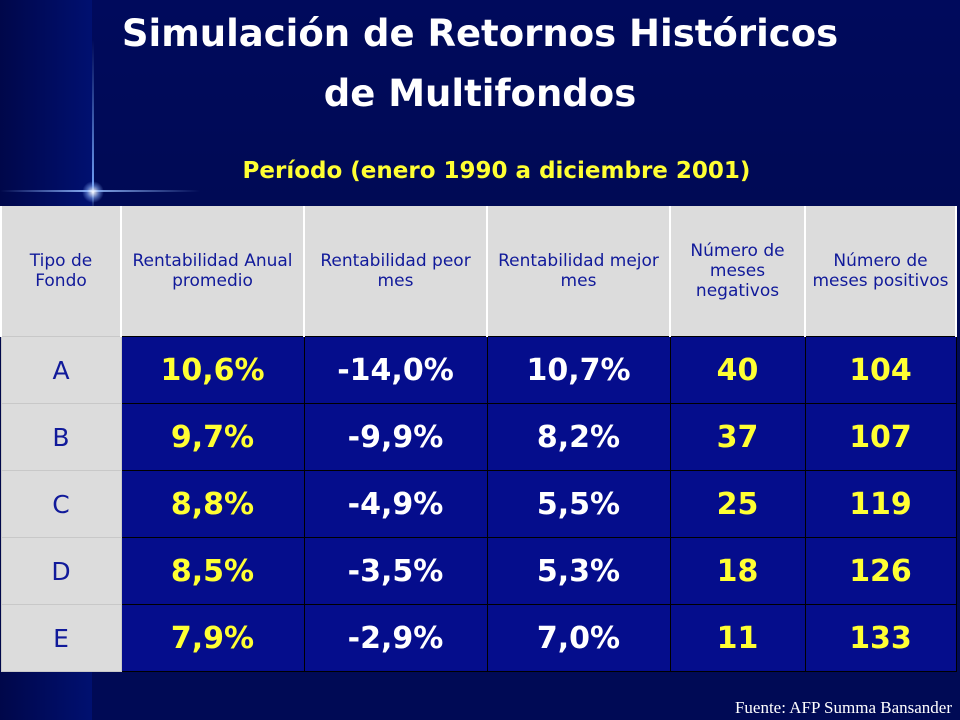 This screenshot has width=960, height=720. What do you see at coordinates (737, 271) in the screenshot?
I see `header-meses-negativos: Número de meses negativos` at bounding box center [737, 271].